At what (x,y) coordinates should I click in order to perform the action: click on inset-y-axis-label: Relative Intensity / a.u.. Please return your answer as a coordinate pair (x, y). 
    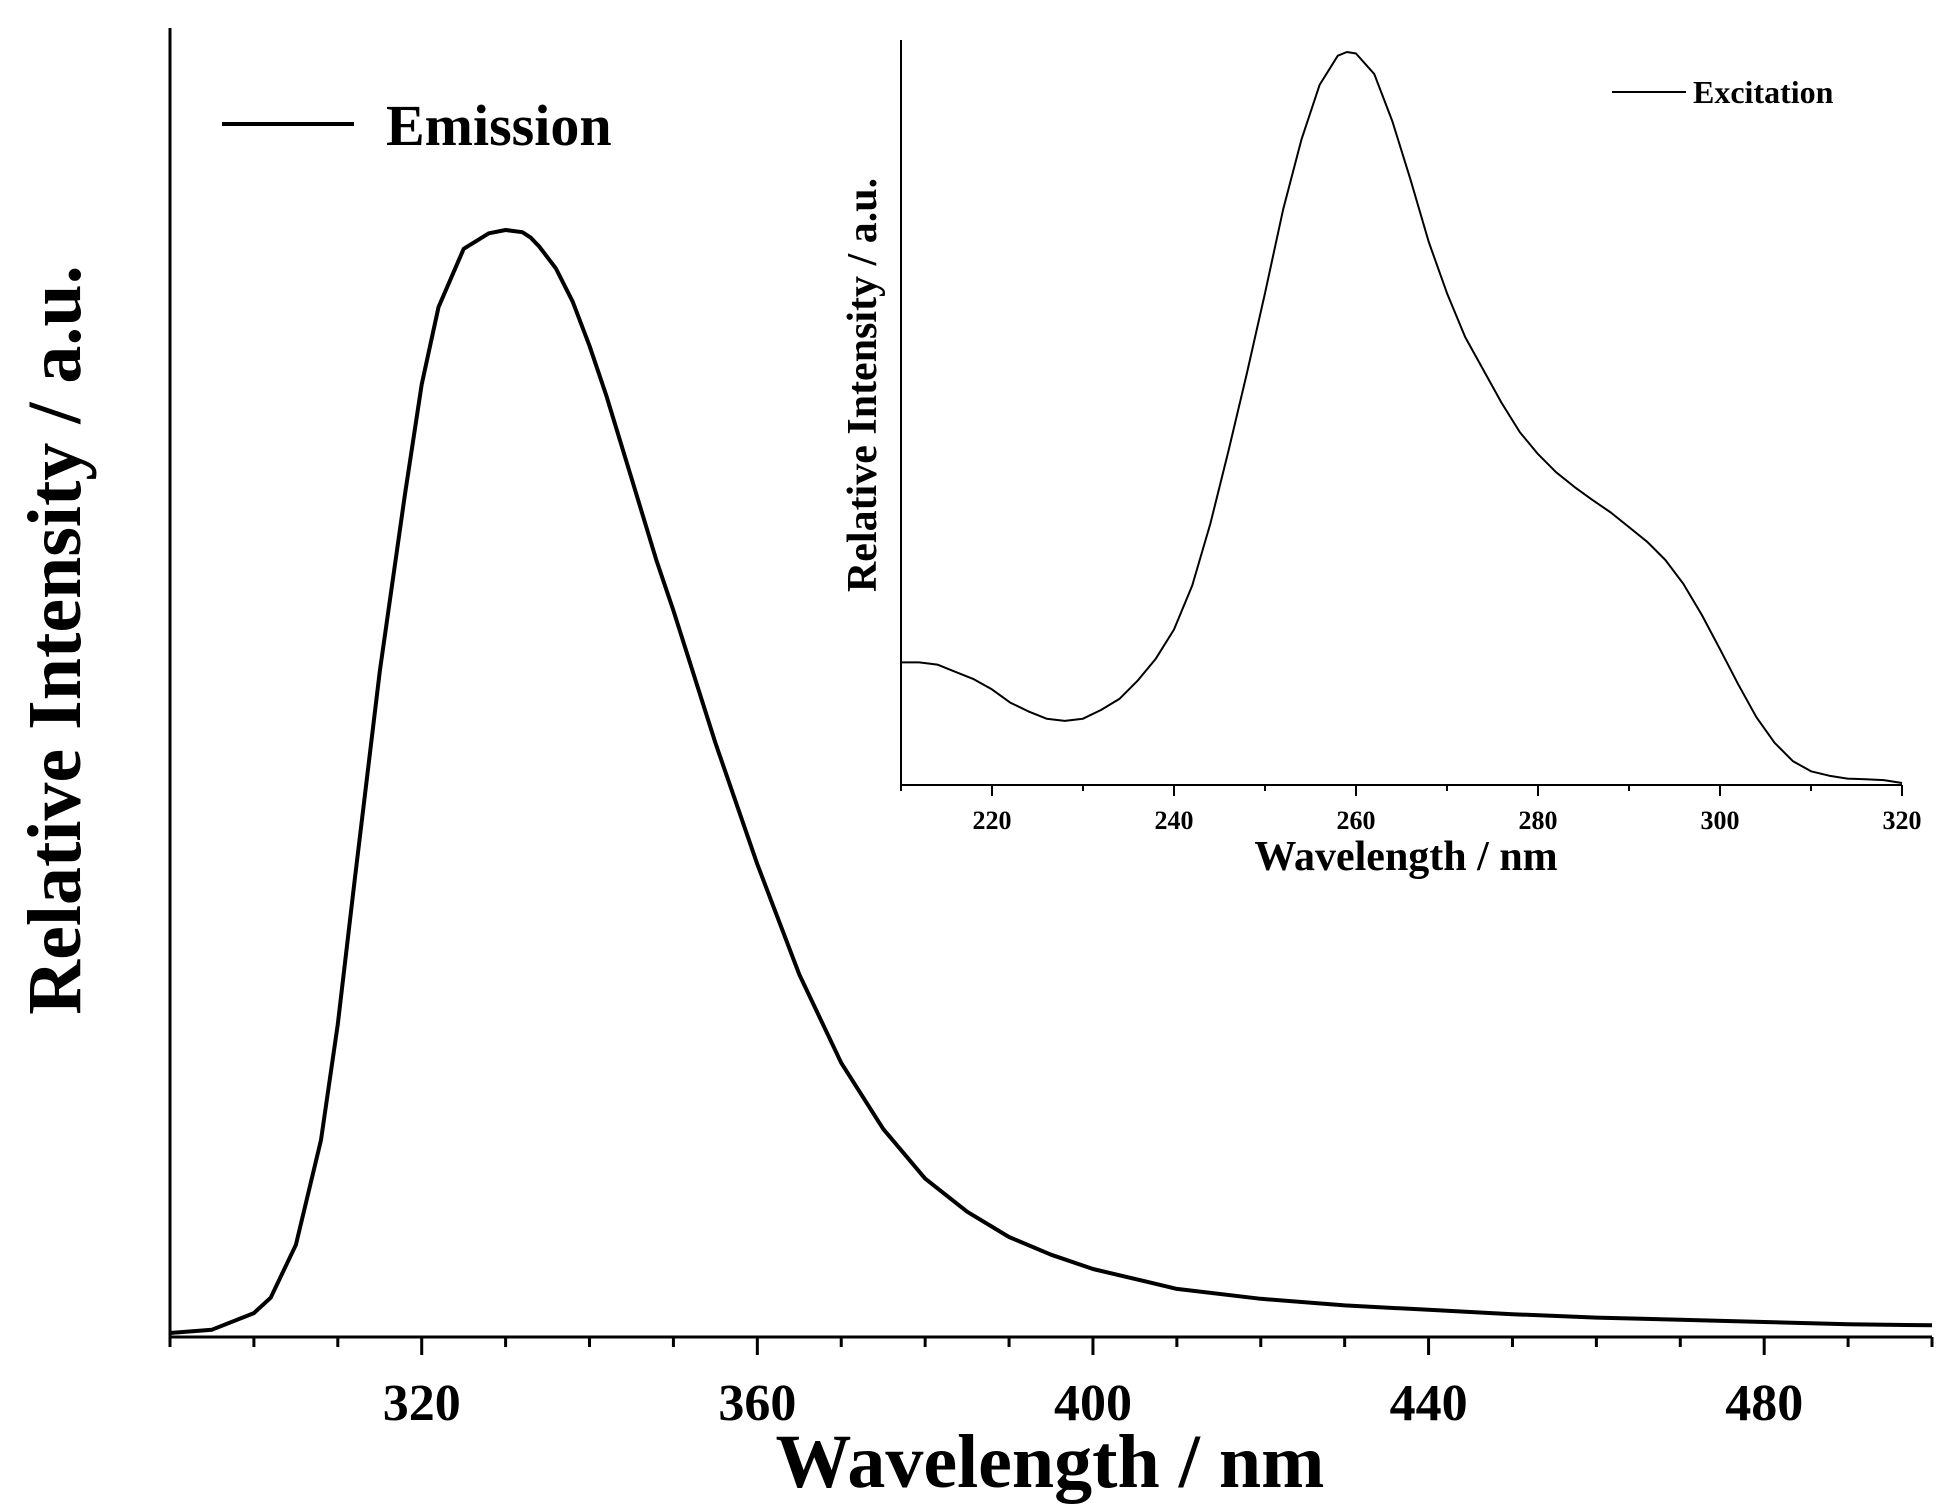
    Looking at the image, I should click on (863, 385).